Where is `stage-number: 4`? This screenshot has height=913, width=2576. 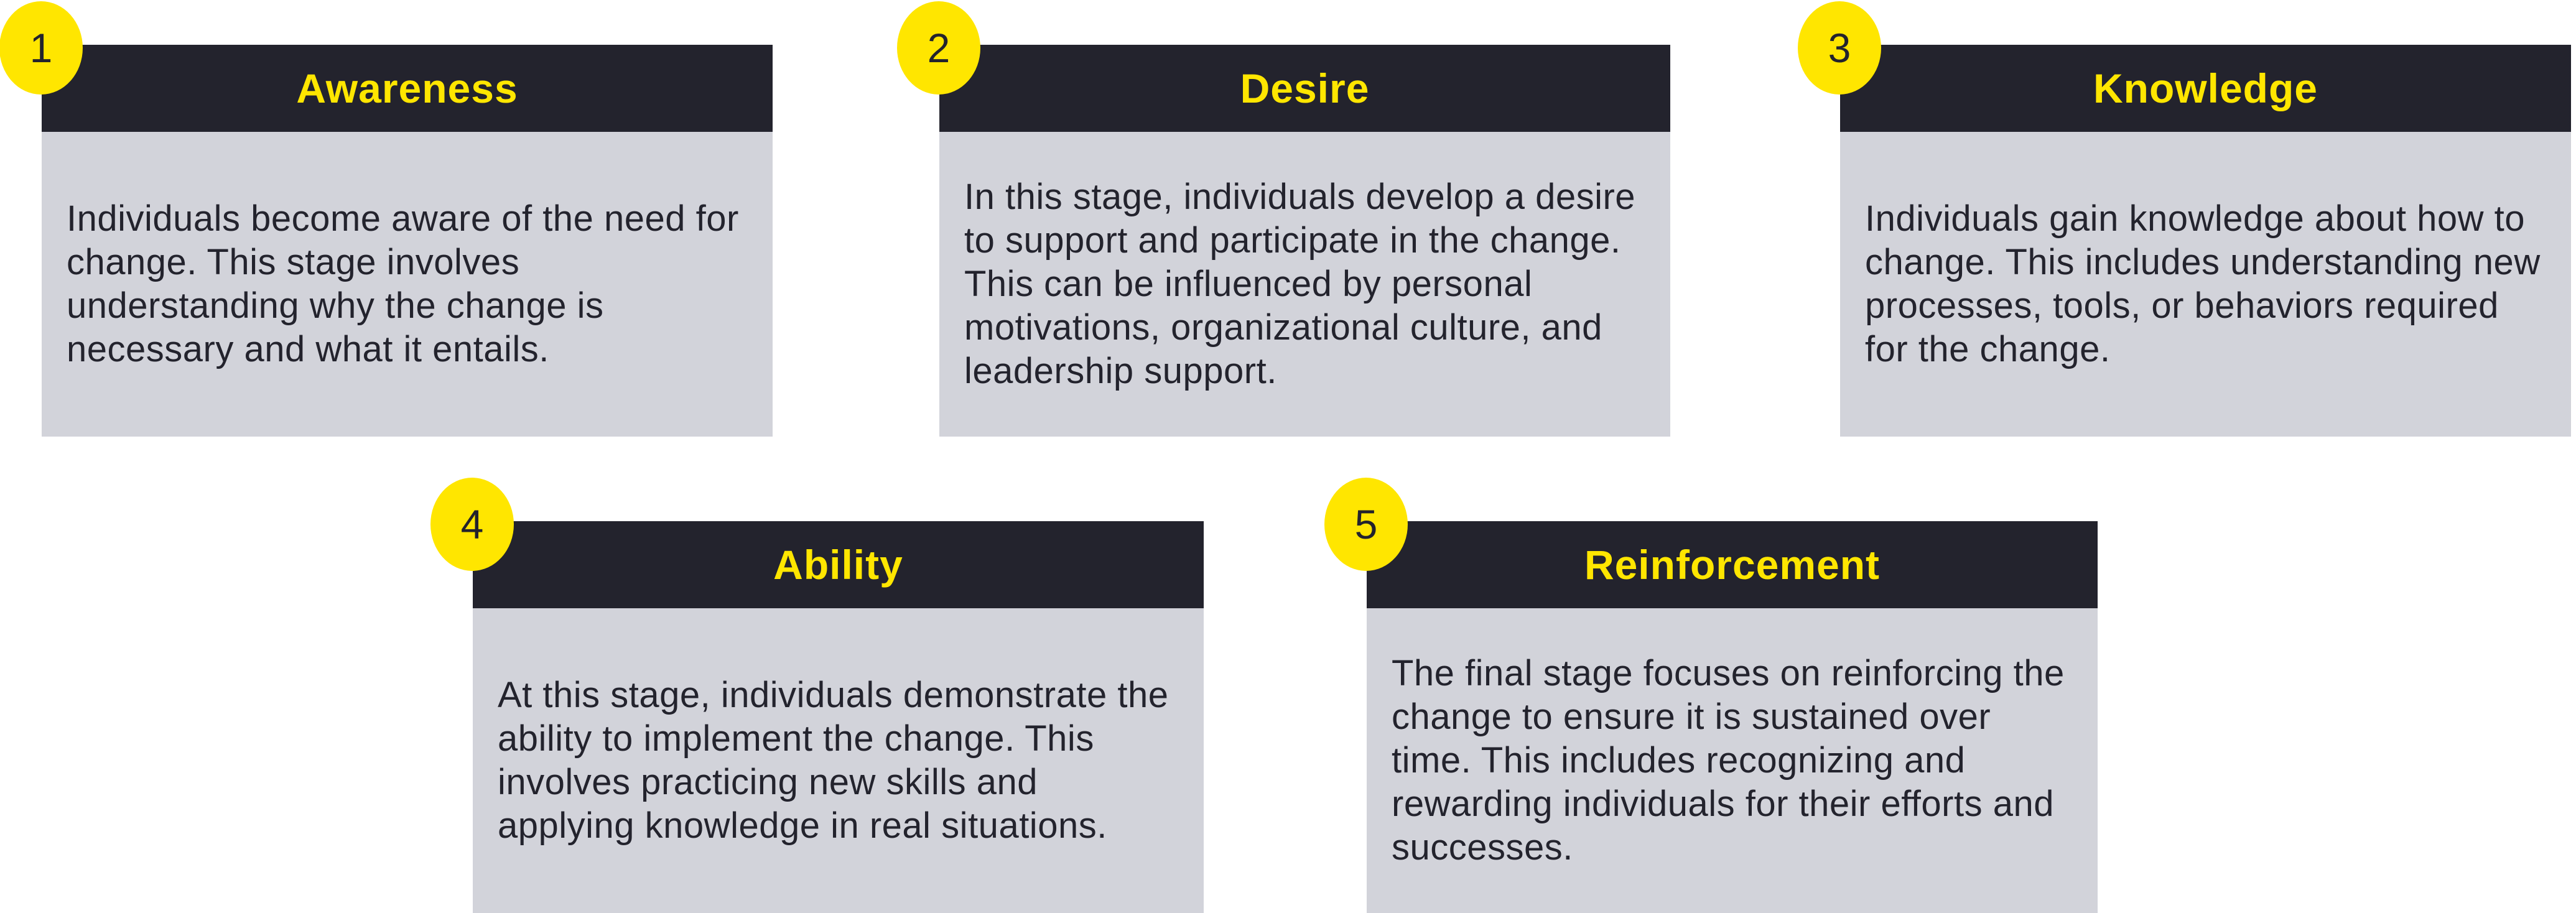 stage-number: 4 is located at coordinates (472, 524).